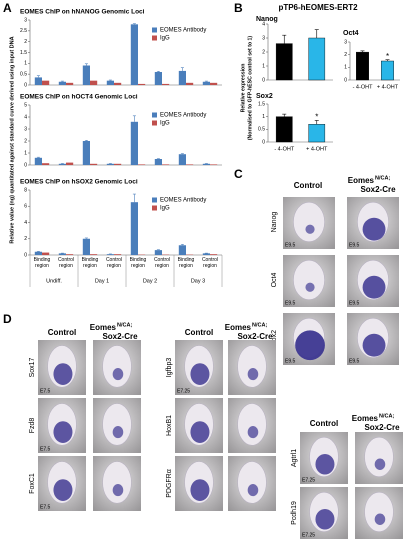 The width and height of the screenshot is (415, 541). I want to click on row-label: FoxC1, so click(32, 483).